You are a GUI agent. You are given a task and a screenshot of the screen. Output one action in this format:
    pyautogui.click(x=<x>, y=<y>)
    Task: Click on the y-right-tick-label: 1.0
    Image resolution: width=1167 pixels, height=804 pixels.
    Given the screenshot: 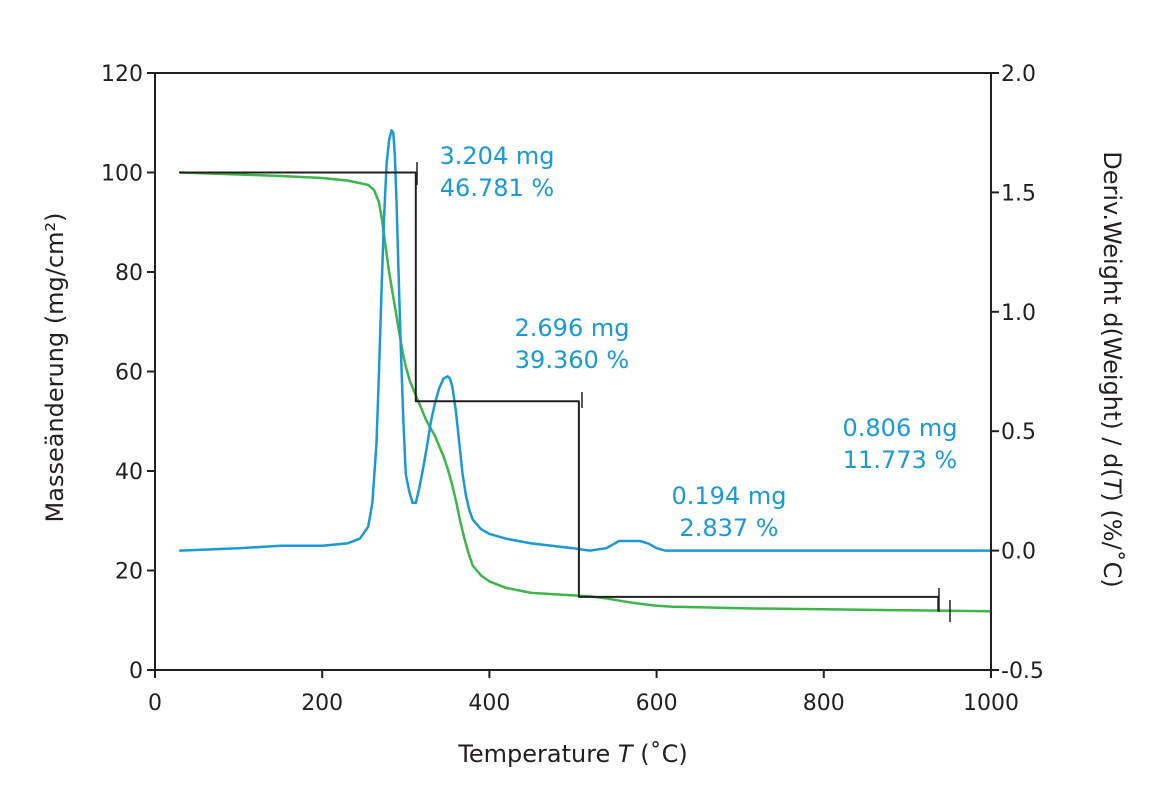 What is the action you would take?
    pyautogui.click(x=1018, y=313)
    